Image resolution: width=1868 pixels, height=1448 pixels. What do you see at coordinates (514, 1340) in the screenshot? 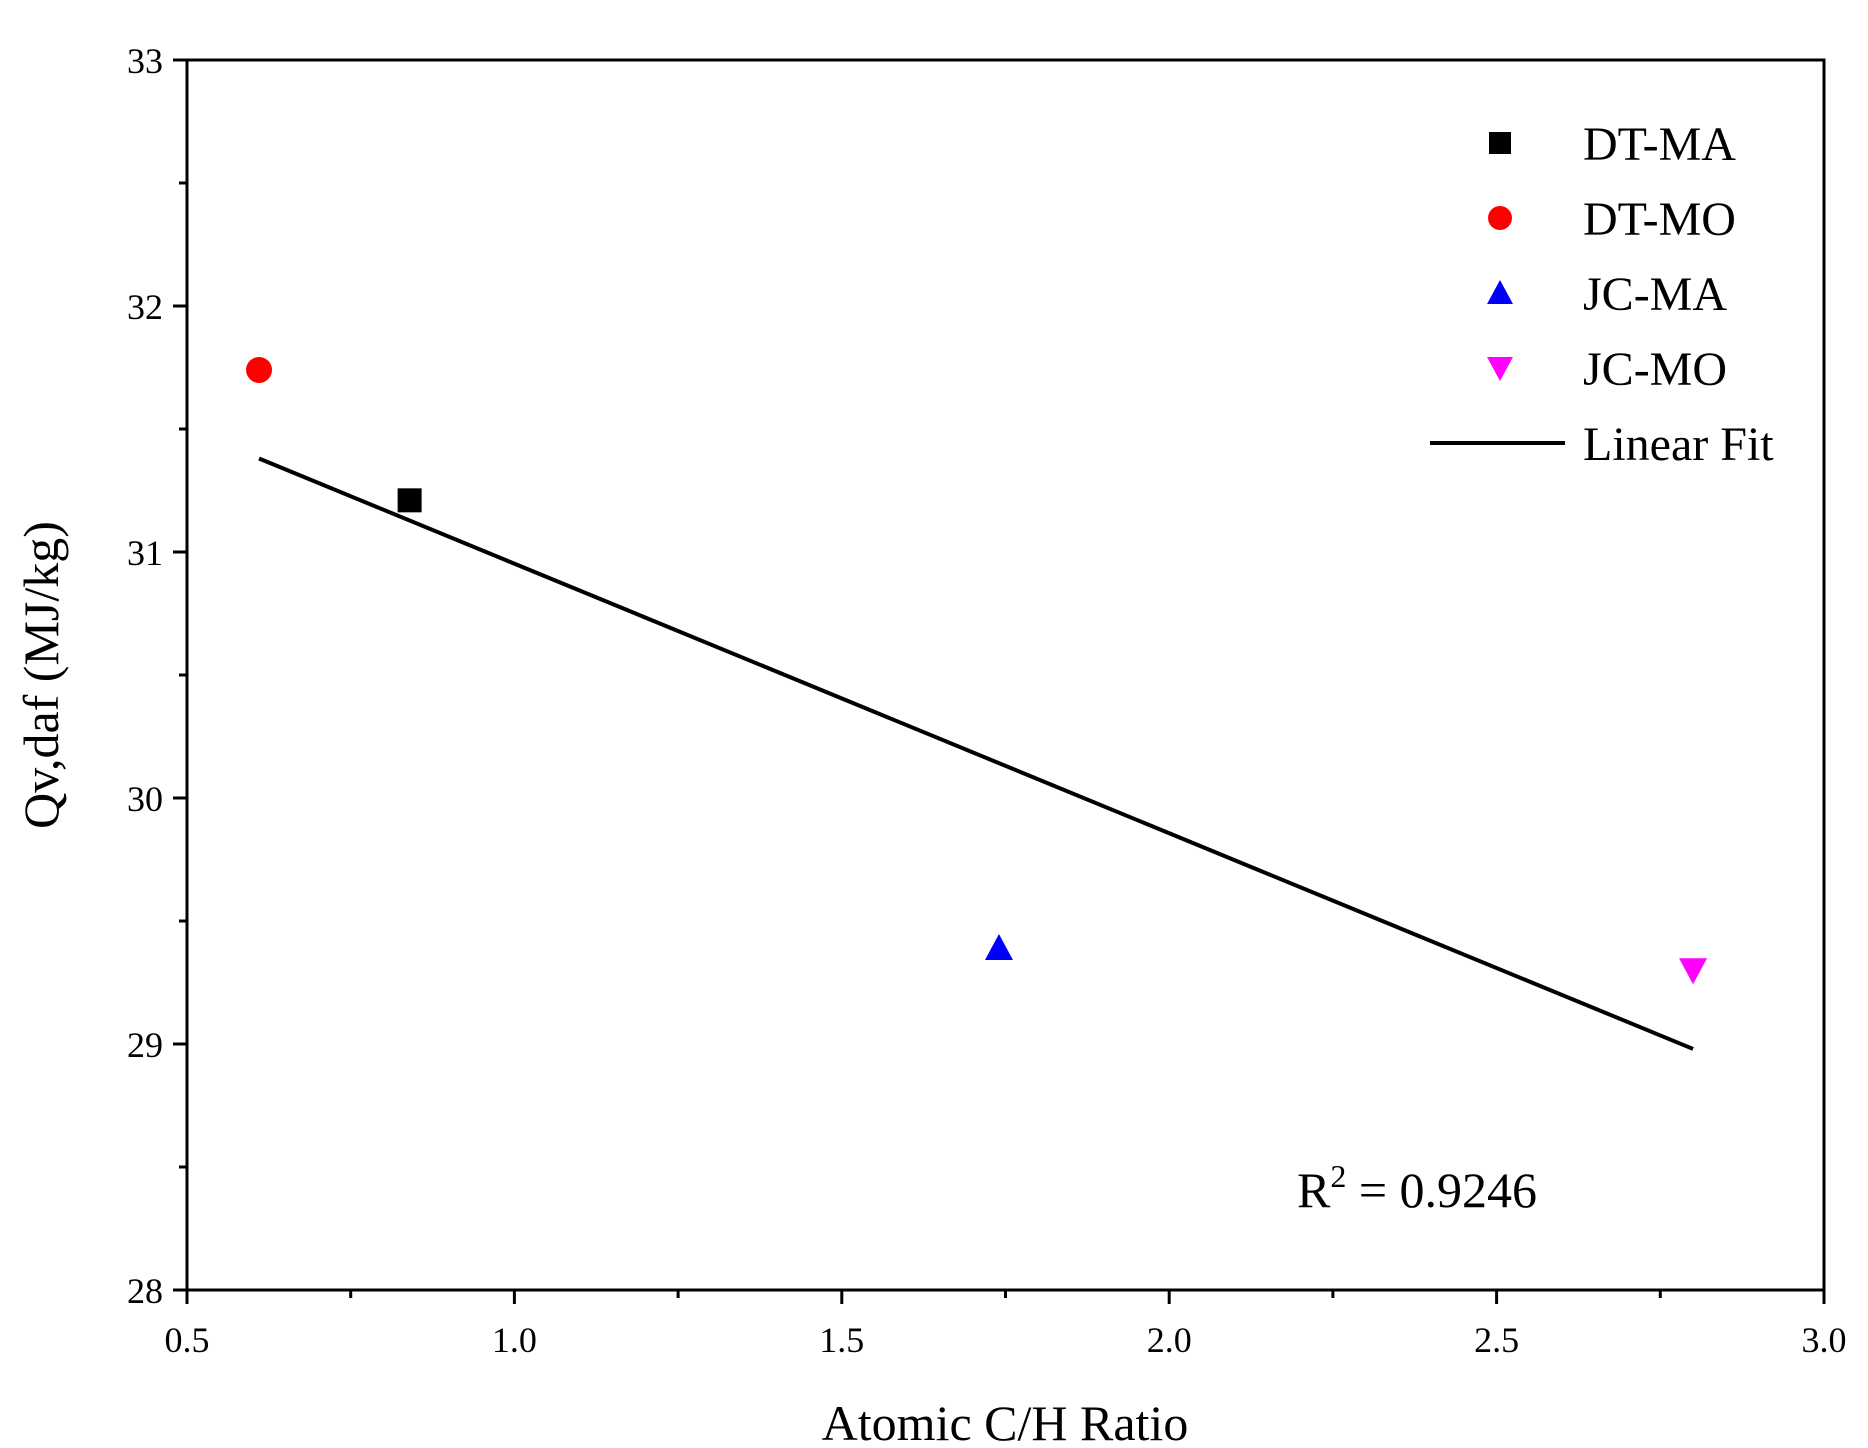
I see `x-tick-label: 1.0` at bounding box center [514, 1340].